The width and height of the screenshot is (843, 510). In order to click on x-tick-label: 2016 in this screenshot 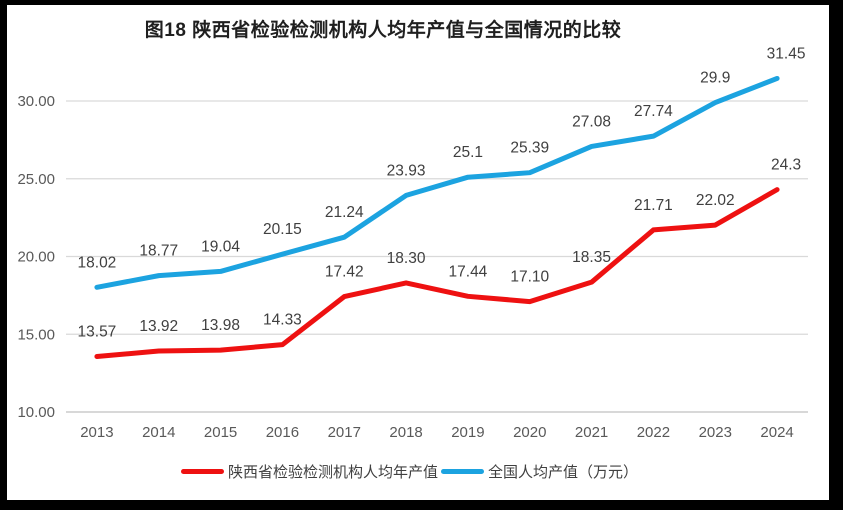, I will do `click(282, 432)`.